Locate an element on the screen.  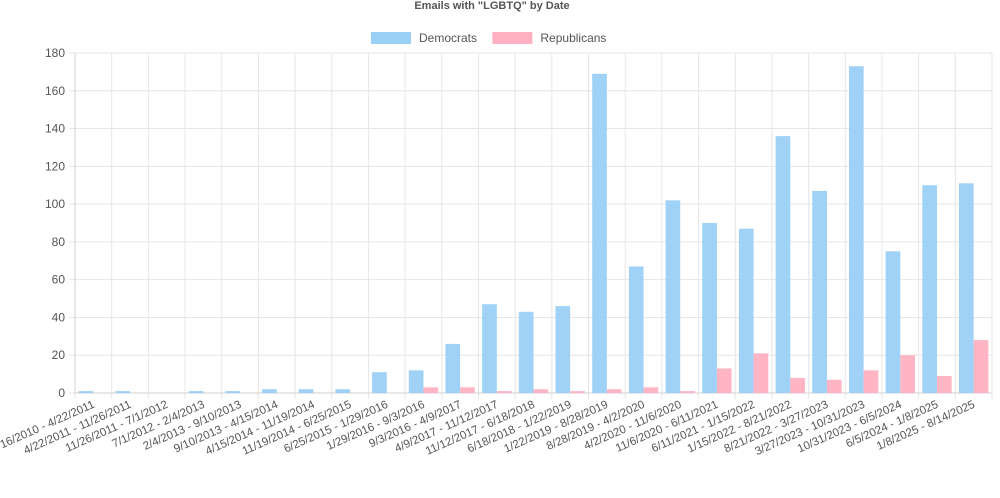
bar-democrats: Democrats: 46 is located at coordinates (563, 349).